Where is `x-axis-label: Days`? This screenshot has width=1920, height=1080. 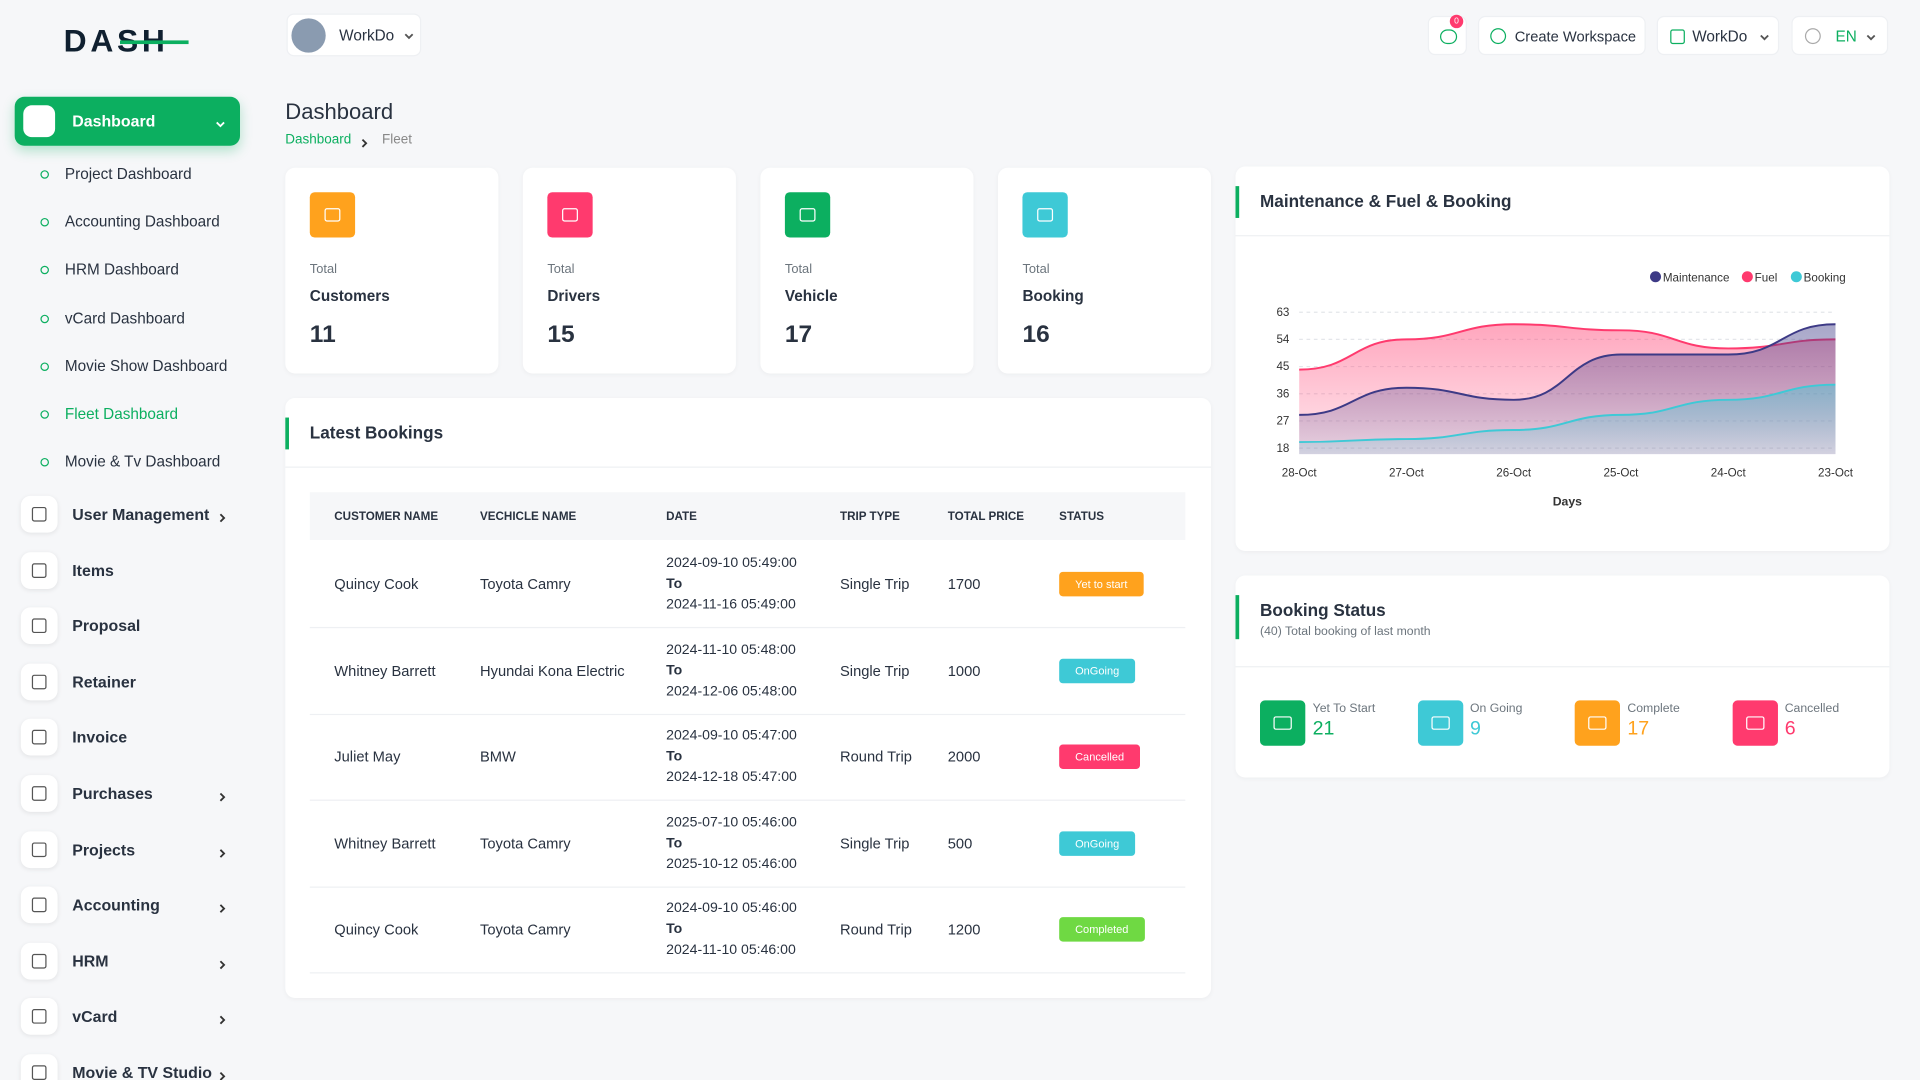
x-axis-label: Days is located at coordinates (1567, 502).